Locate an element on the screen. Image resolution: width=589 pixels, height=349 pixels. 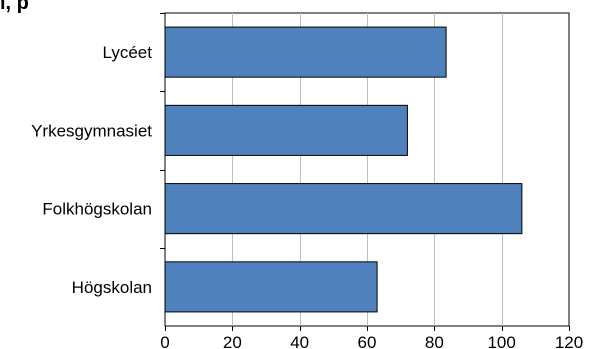
x-tick-label: 120 is located at coordinates (569, 341).